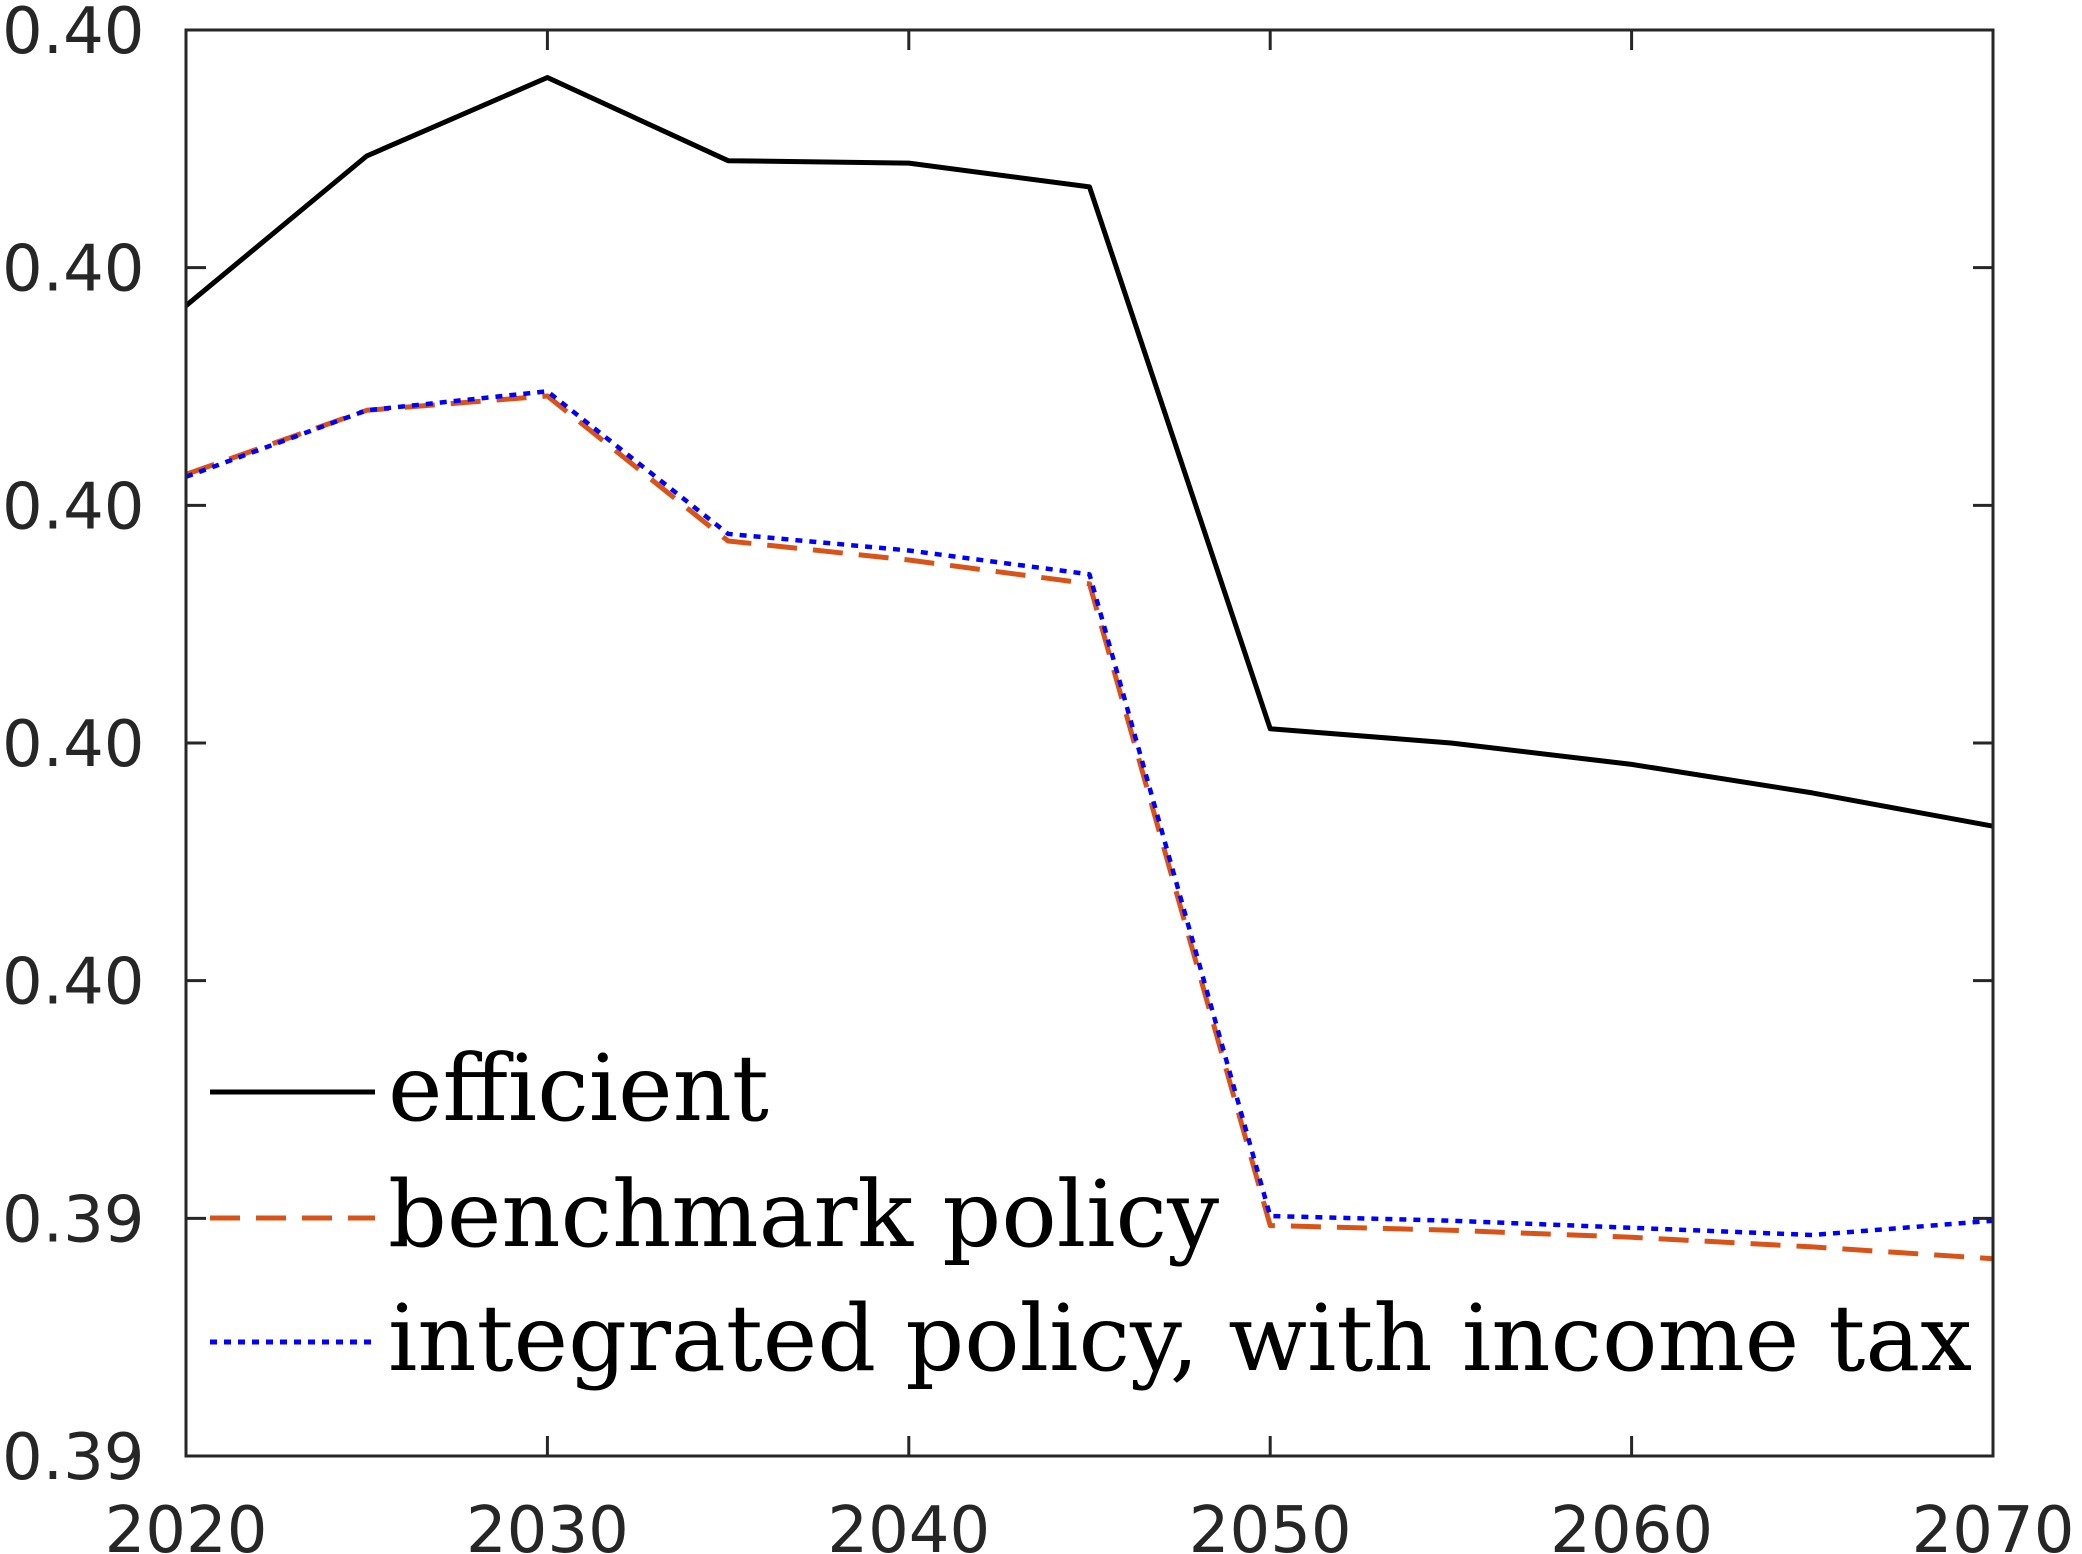  Describe the element at coordinates (1180, 1338) in the screenshot. I see `legend-label-3: integrated policy, with income tax` at that location.